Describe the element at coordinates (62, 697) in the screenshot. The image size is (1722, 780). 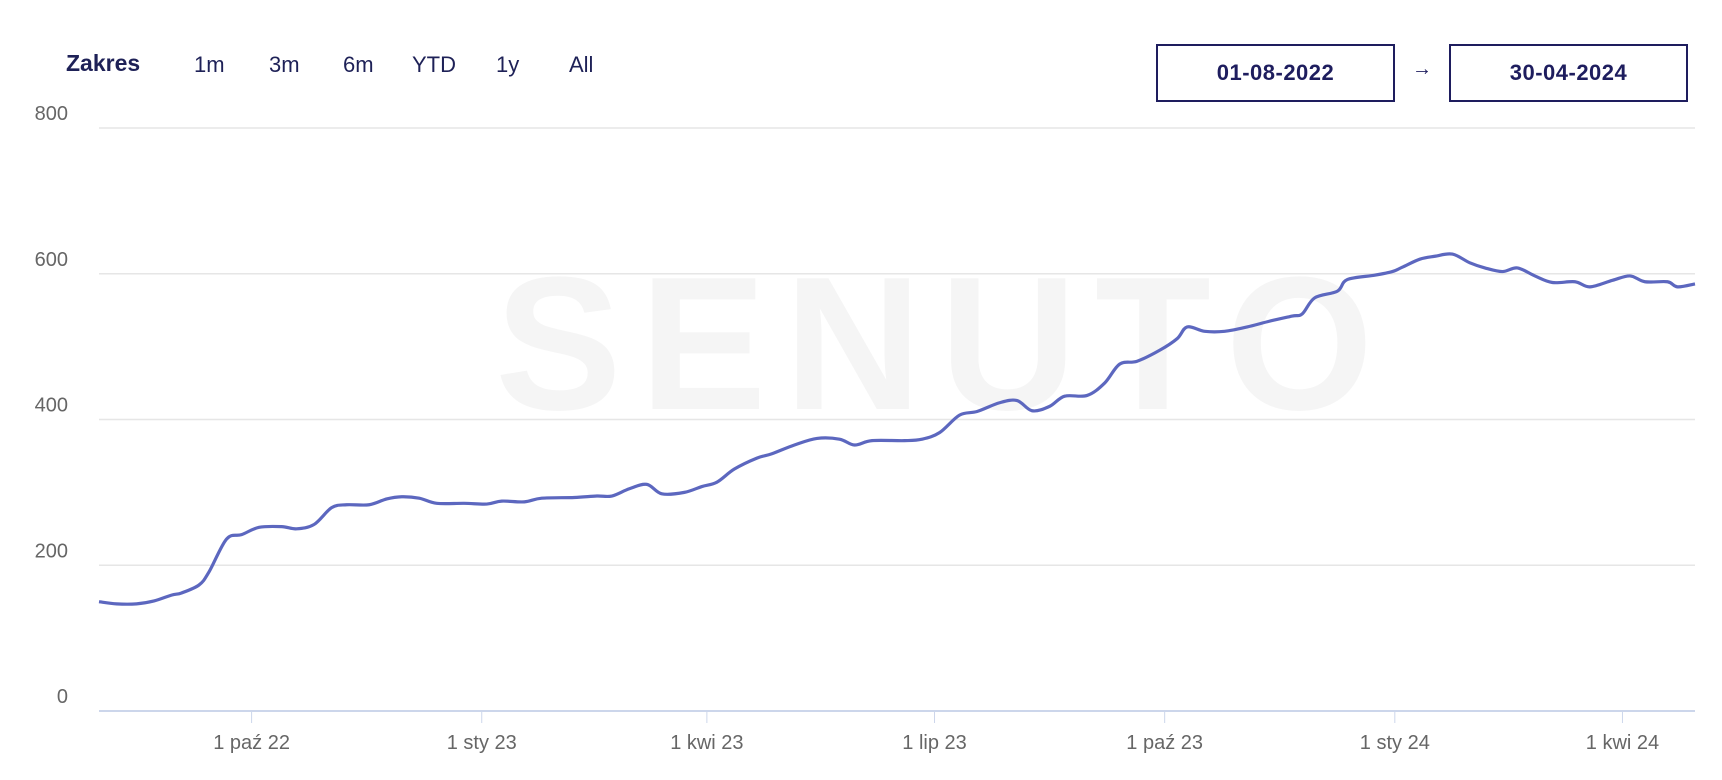
I see `y-tick-label: 0` at that location.